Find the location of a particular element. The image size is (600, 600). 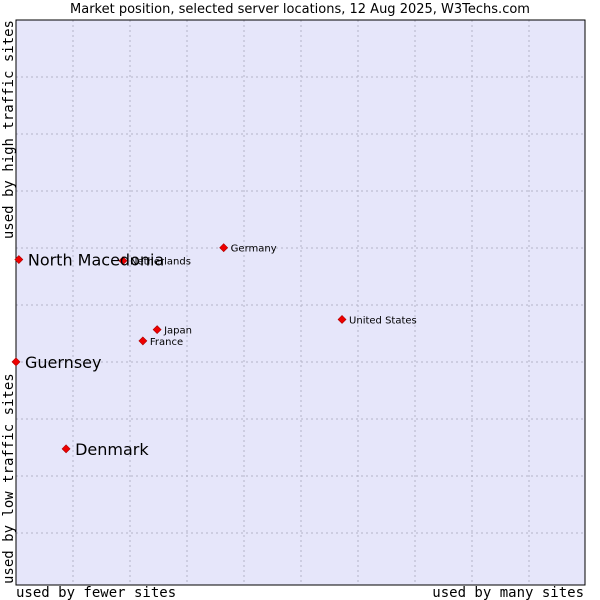

point-label: Japan is located at coordinates (177, 331).